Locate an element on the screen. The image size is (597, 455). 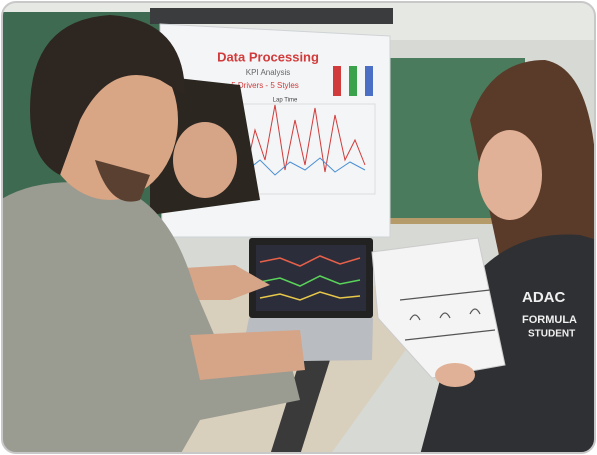
jacket-line1: FORMULA is located at coordinates (549, 320).